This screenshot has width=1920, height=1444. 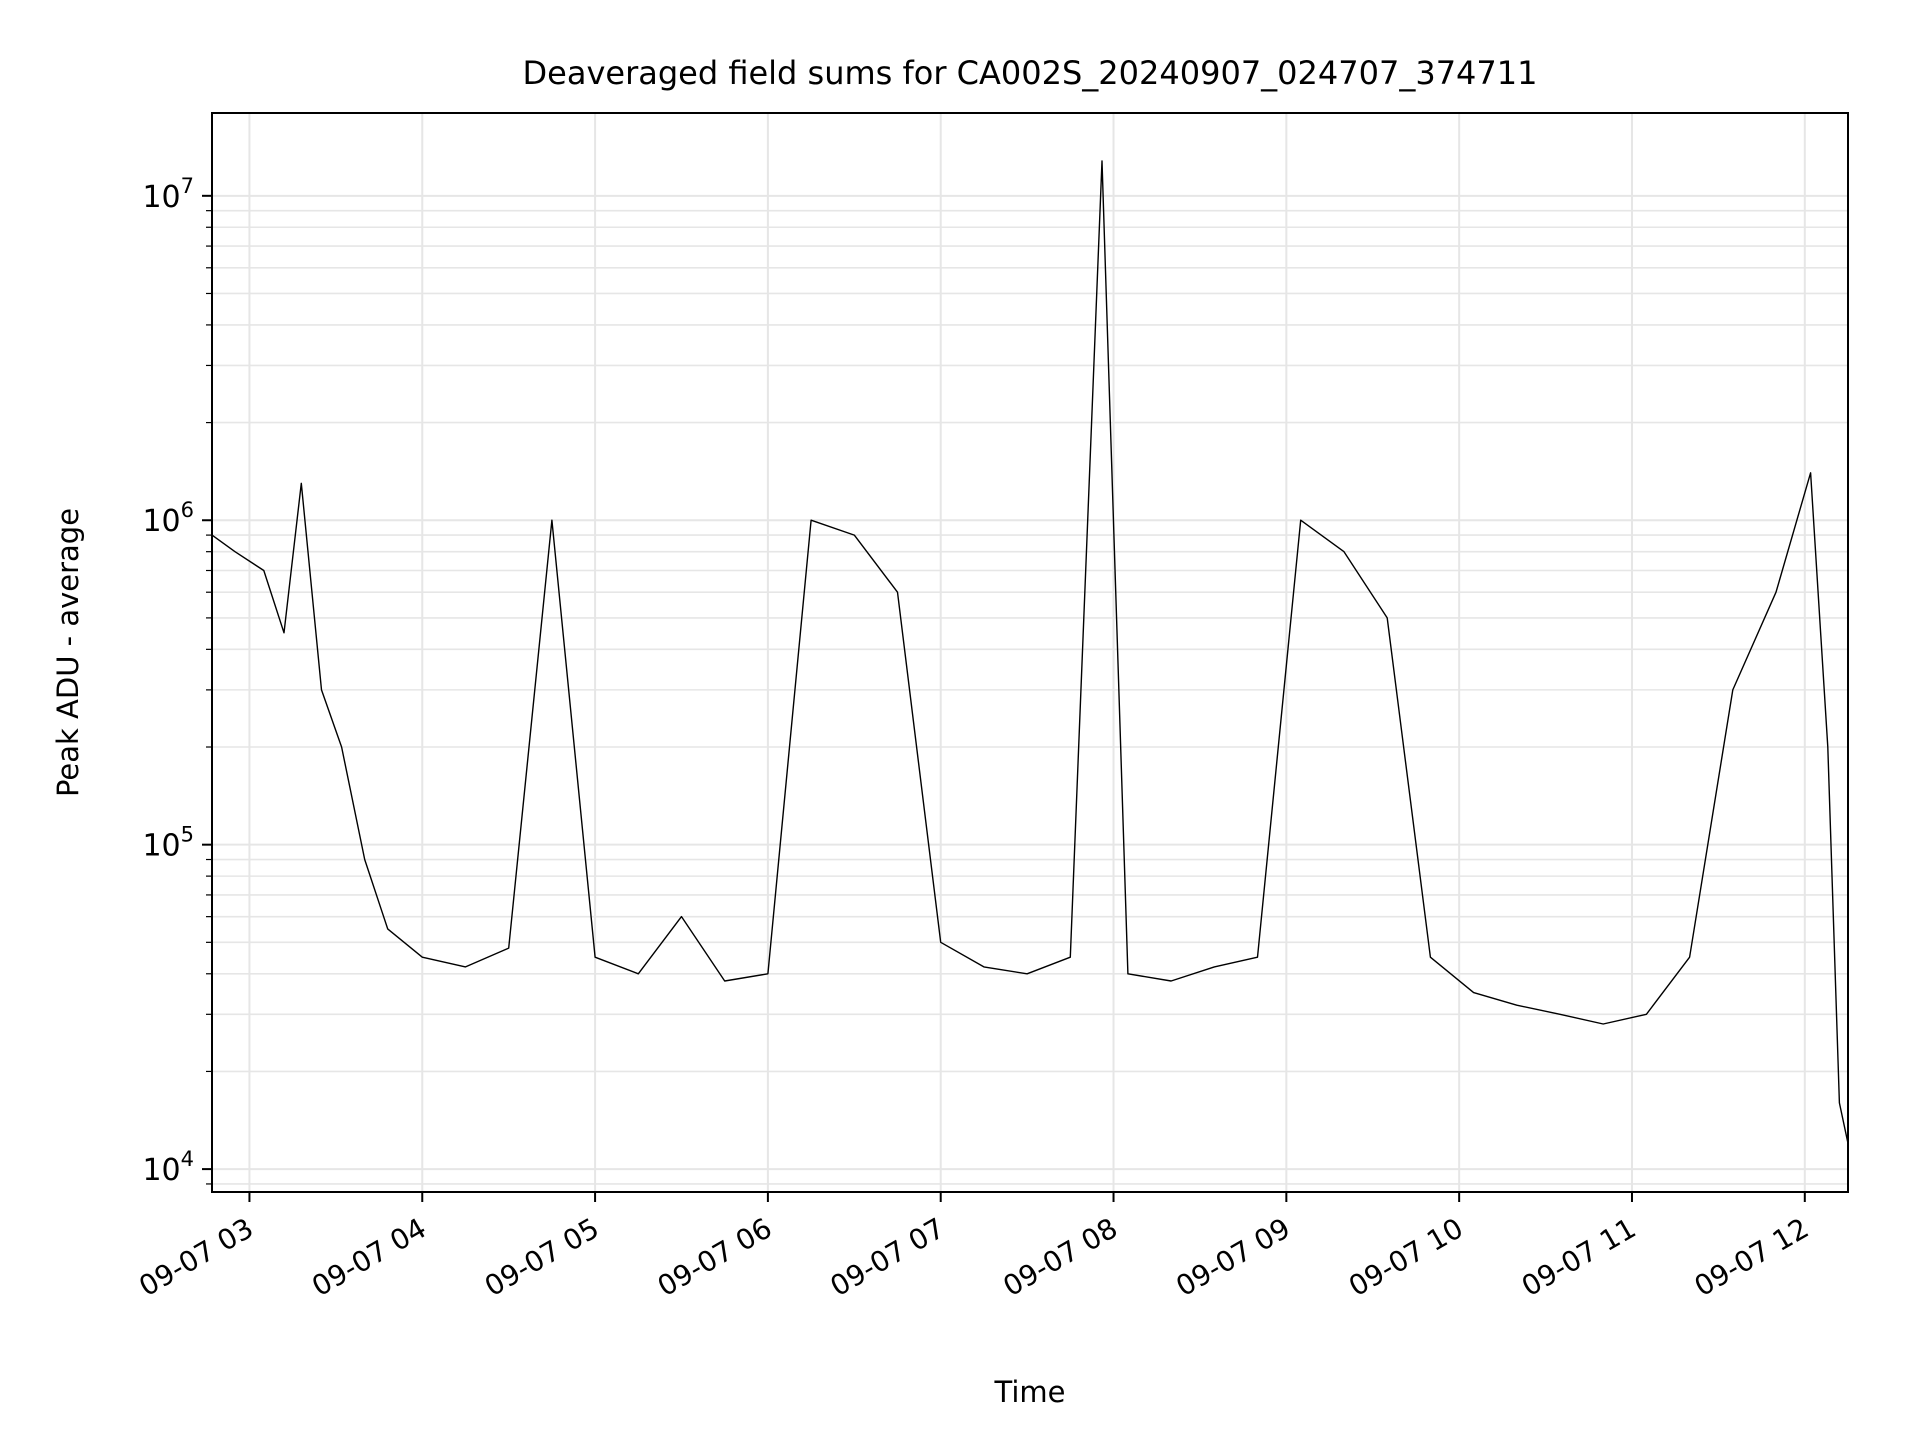 I want to click on x-axis-label: Time, so click(x=1030, y=1392).